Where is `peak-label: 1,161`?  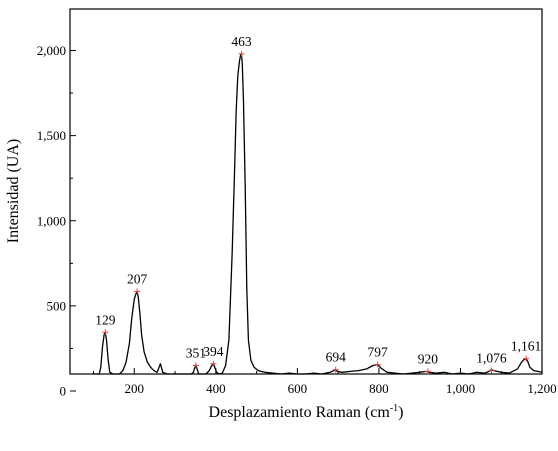
peak-label: 1,161 is located at coordinates (526, 346).